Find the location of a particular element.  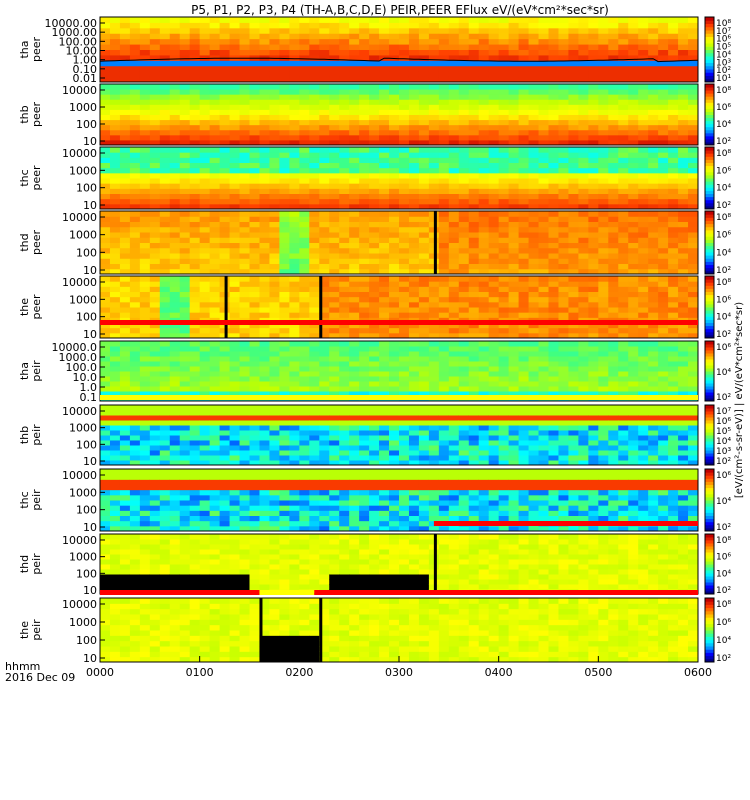

y-tick-label: 100.0 is located at coordinates (82, 367).